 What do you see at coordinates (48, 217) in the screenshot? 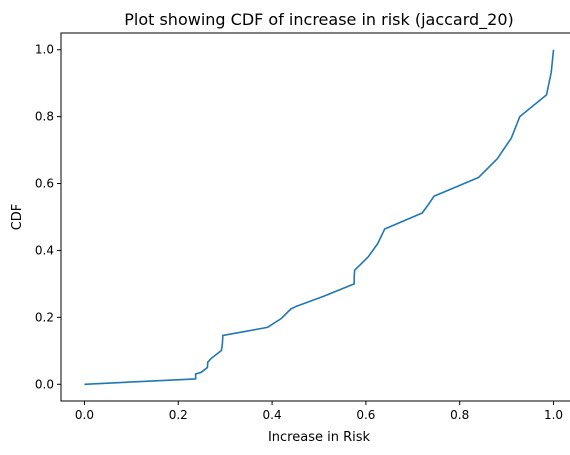
I see `y-axis: 0.0 0.2 0.4 0.6 0.8 1.0` at bounding box center [48, 217].